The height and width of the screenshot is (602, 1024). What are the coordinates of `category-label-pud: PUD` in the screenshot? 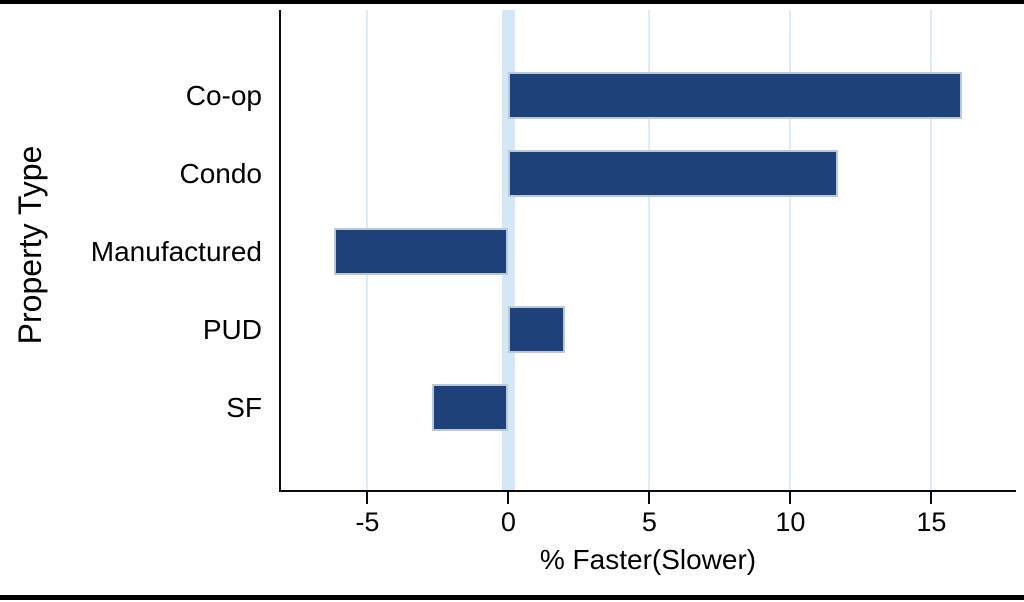 It's located at (232, 329).